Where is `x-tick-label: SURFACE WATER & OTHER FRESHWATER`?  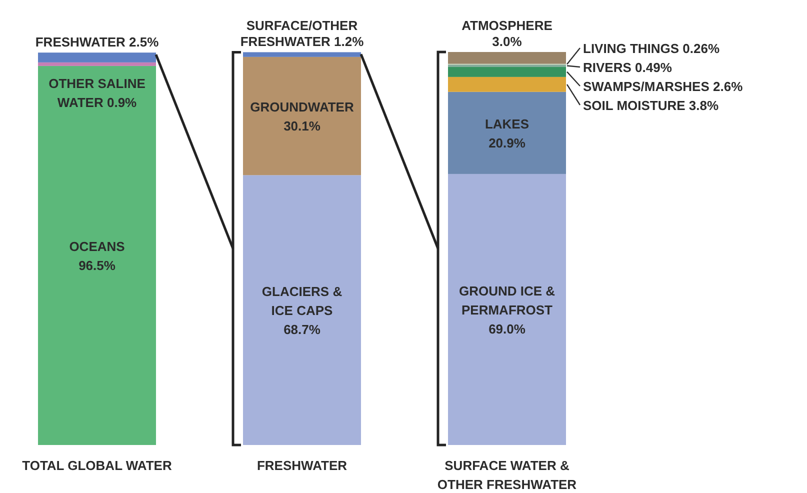
x-tick-label: SURFACE WATER & OTHER FRESHWATER is located at coordinates (507, 475).